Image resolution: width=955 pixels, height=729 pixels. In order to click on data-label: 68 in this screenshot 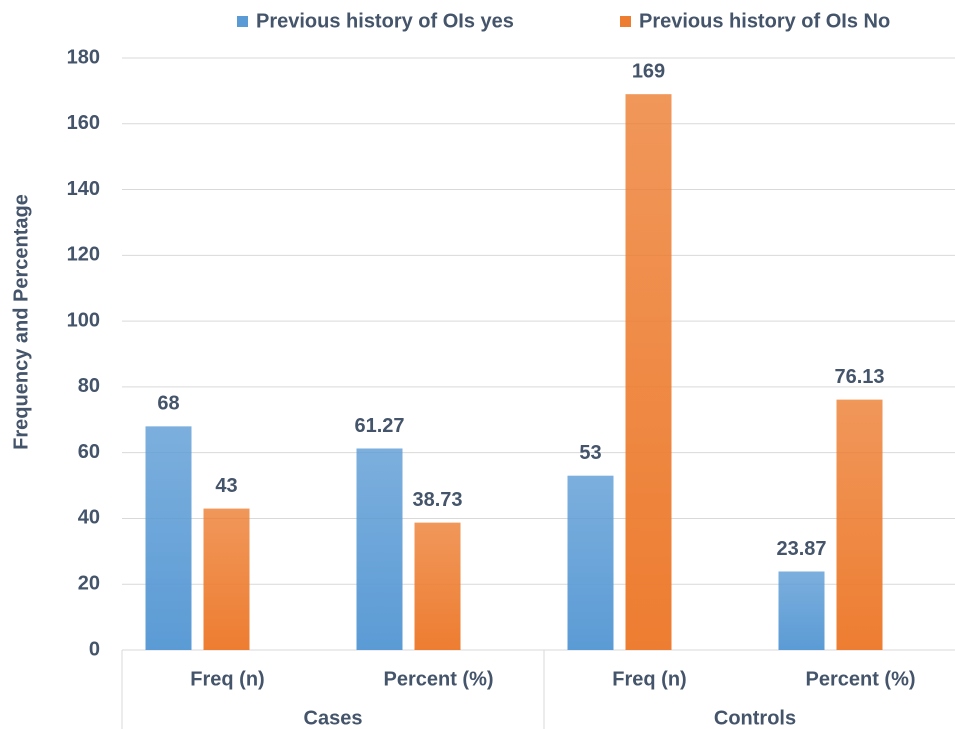, I will do `click(168, 404)`.